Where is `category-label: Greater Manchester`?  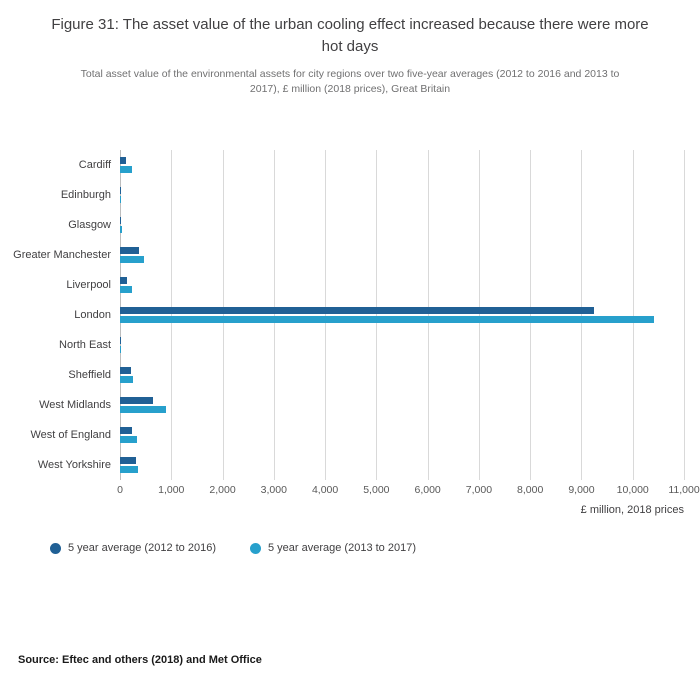 category-label: Greater Manchester is located at coordinates (62, 255).